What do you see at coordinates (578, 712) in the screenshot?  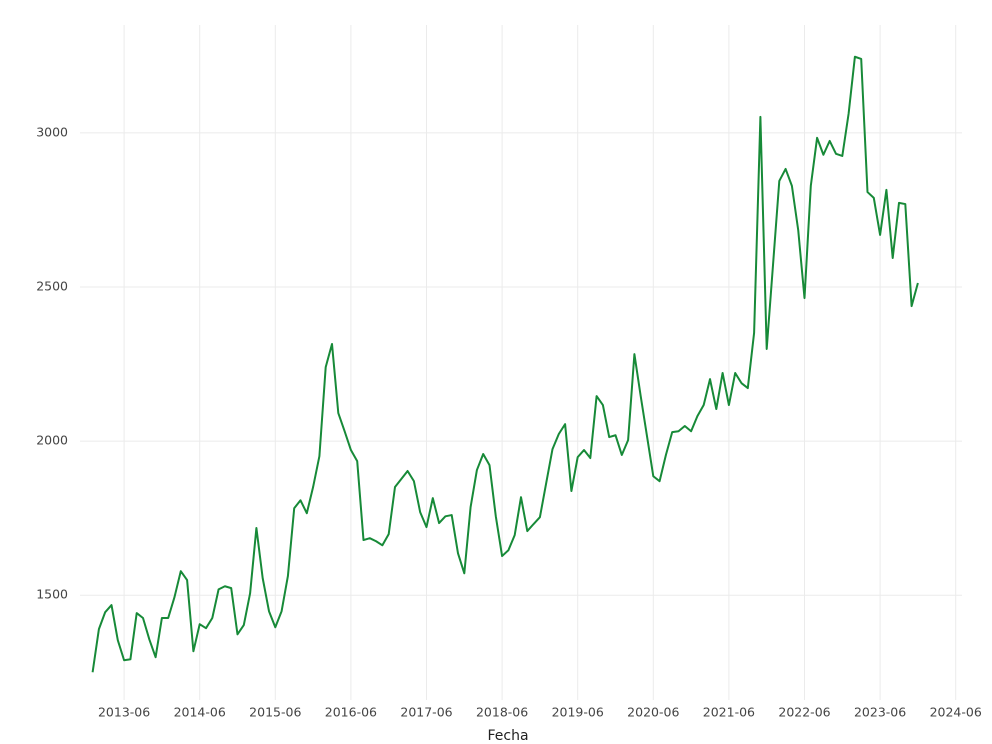 I see `x-tick-label: 2019-06` at bounding box center [578, 712].